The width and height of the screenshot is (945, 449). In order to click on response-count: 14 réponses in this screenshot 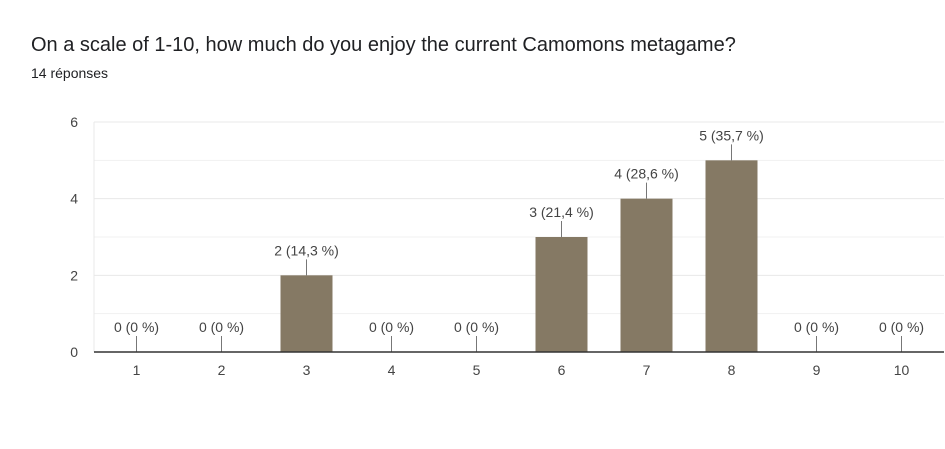, I will do `click(70, 73)`.